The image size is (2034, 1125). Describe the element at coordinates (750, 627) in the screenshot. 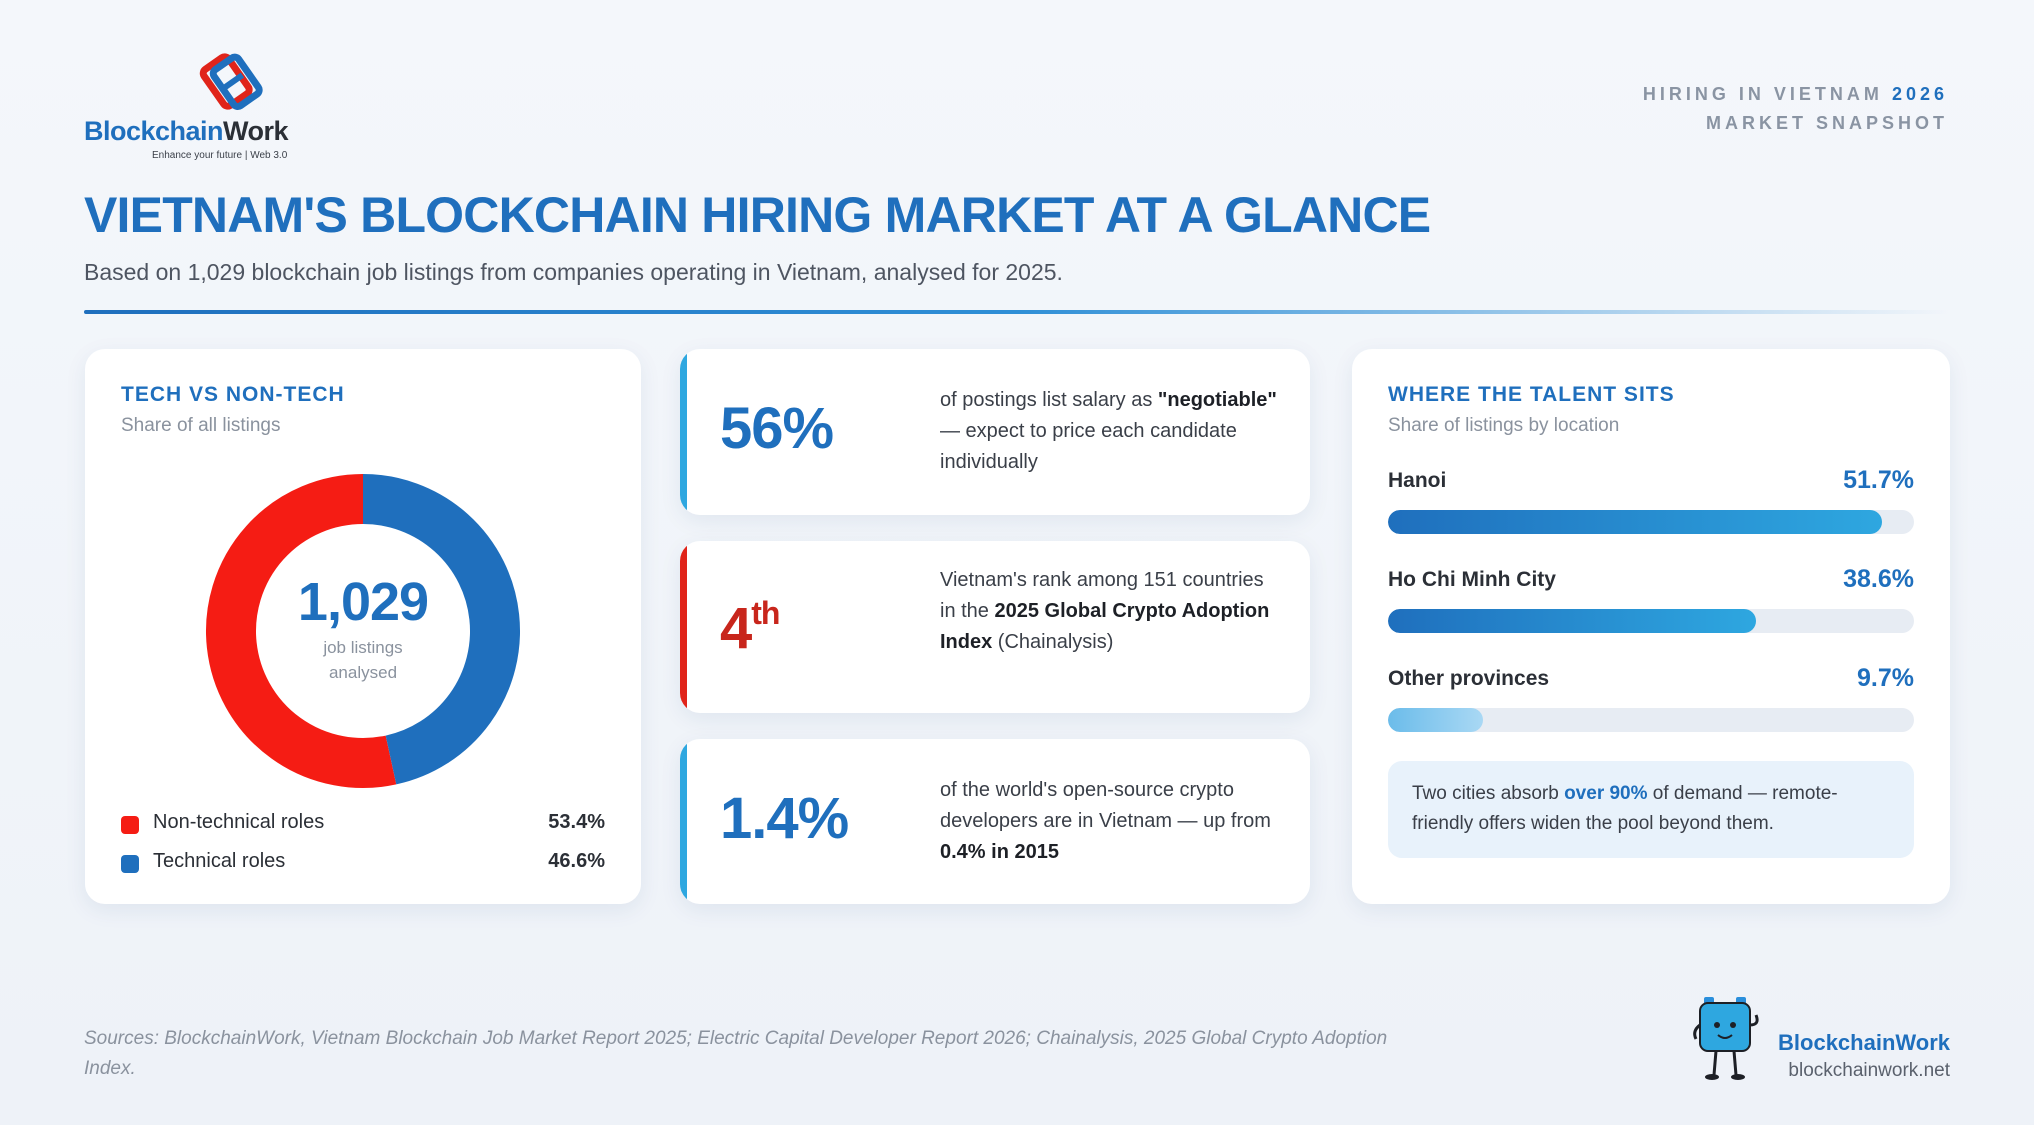

I see `stat-value-rank: 4th` at that location.